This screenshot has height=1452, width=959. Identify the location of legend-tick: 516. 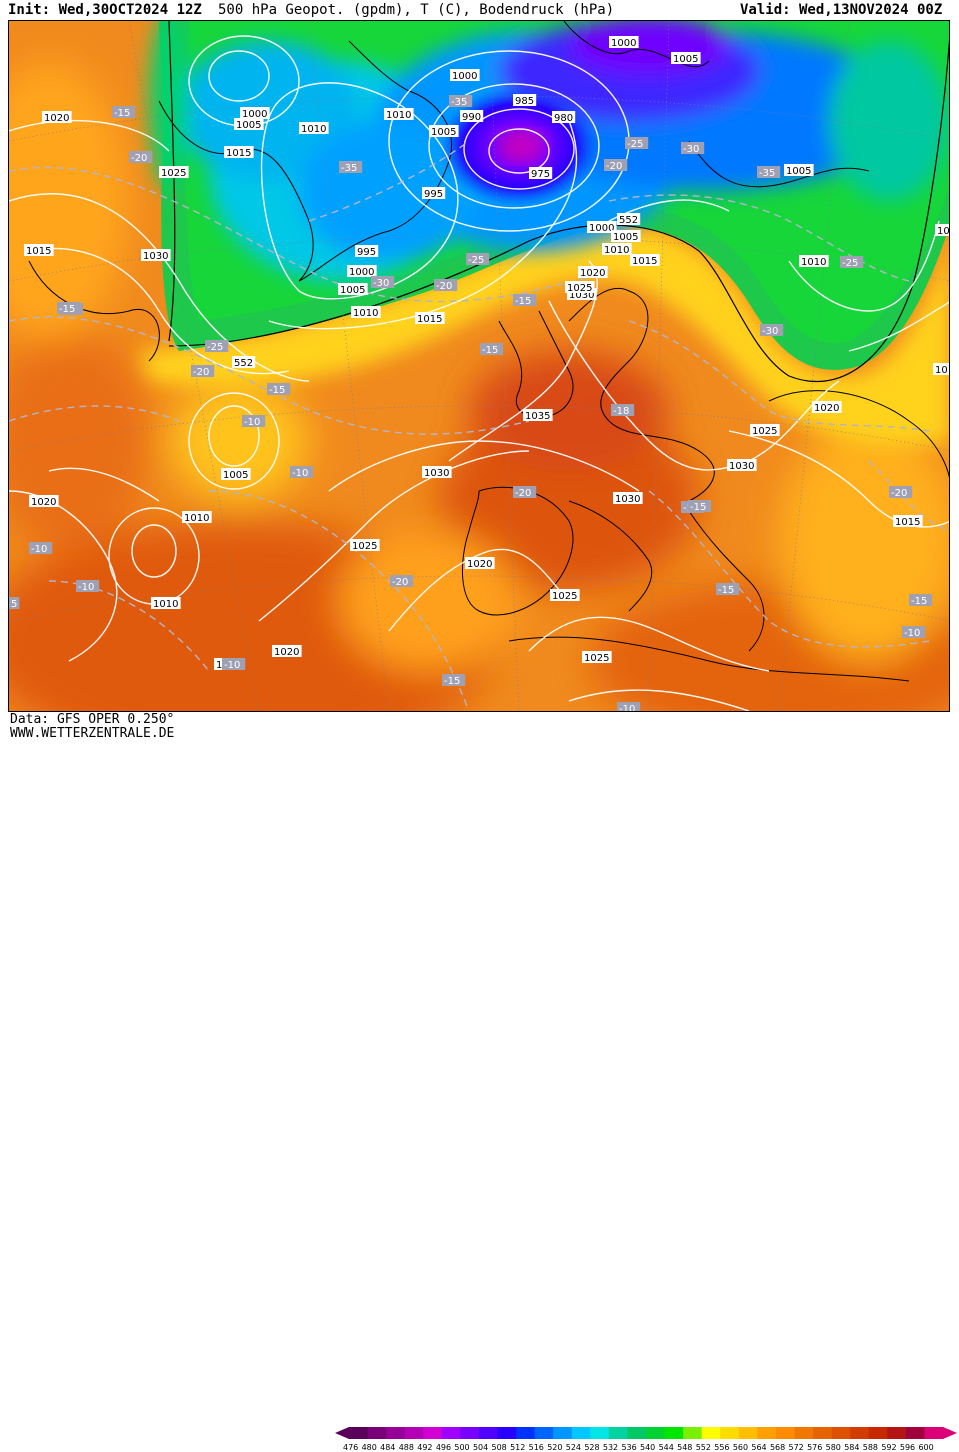
(536, 1447).